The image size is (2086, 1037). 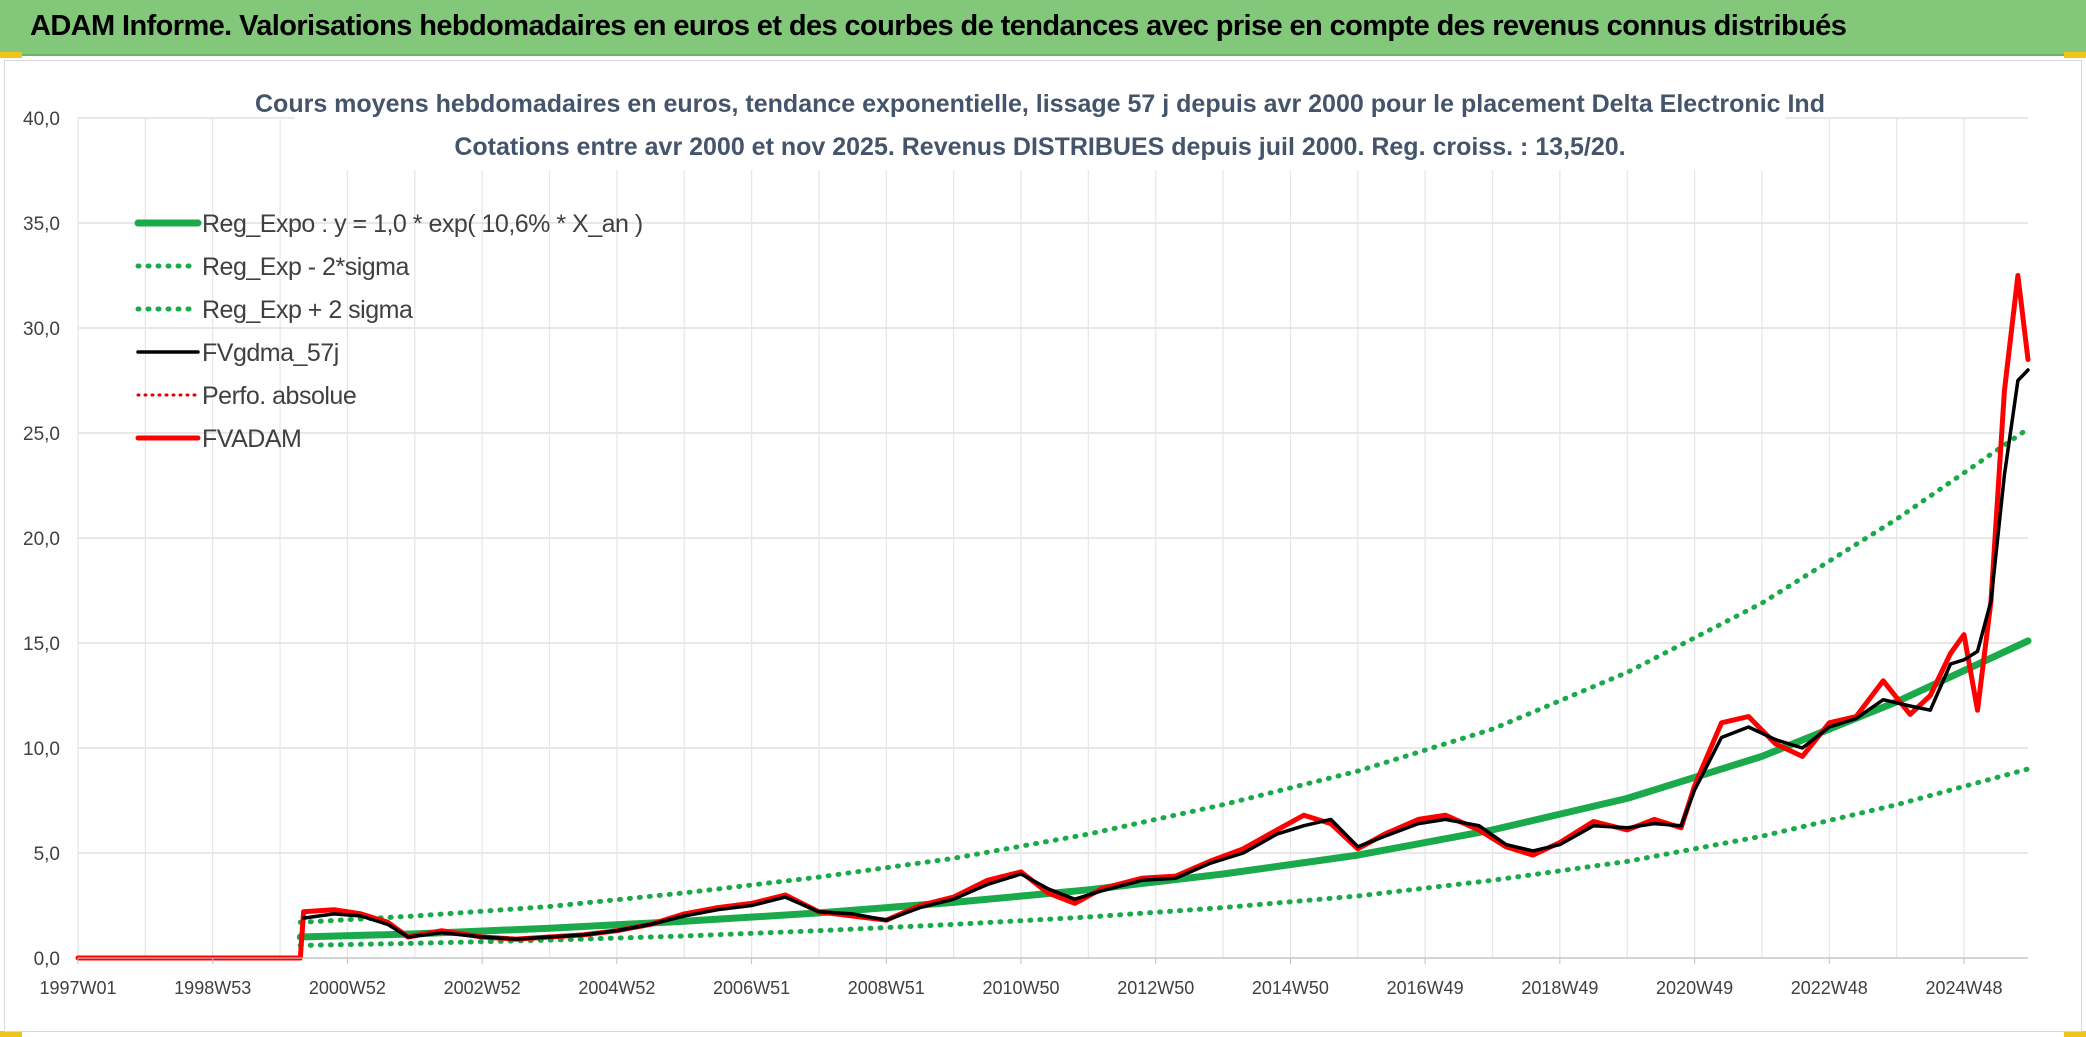 What do you see at coordinates (41, 644) in the screenshot?
I see `y-tick-label: 15,0` at bounding box center [41, 644].